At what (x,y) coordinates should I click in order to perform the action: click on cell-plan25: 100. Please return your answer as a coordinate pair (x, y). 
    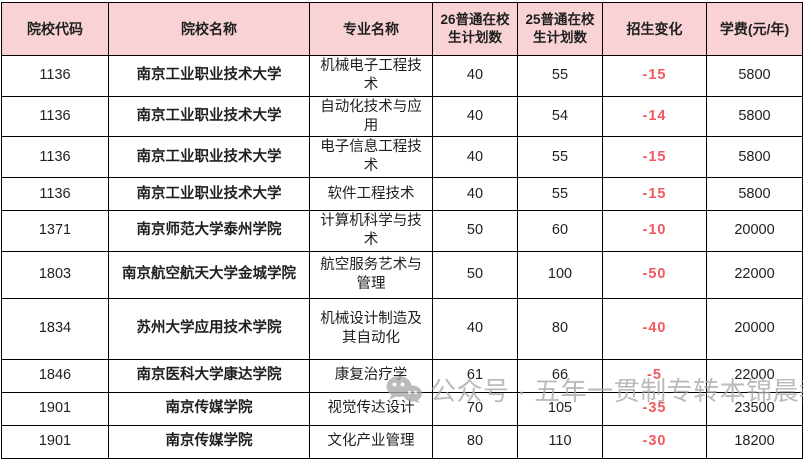
    Looking at the image, I should click on (560, 274).